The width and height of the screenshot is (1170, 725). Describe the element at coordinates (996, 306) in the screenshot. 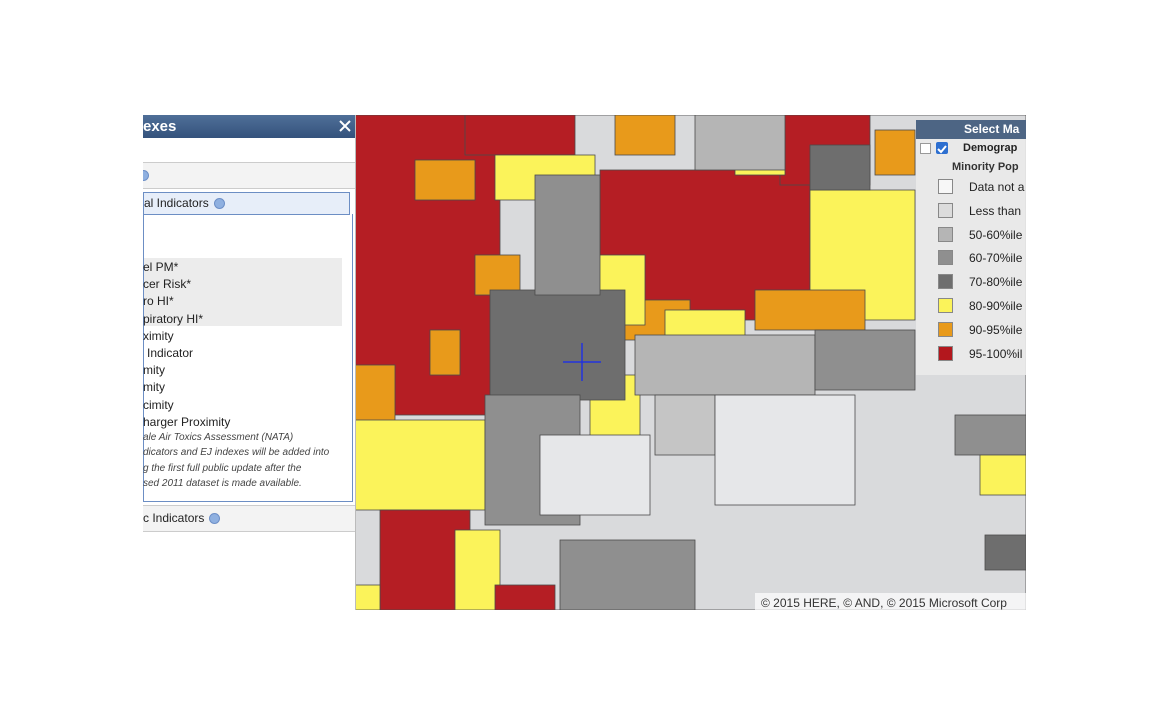

I see `legend-label: 80-90%ile` at that location.